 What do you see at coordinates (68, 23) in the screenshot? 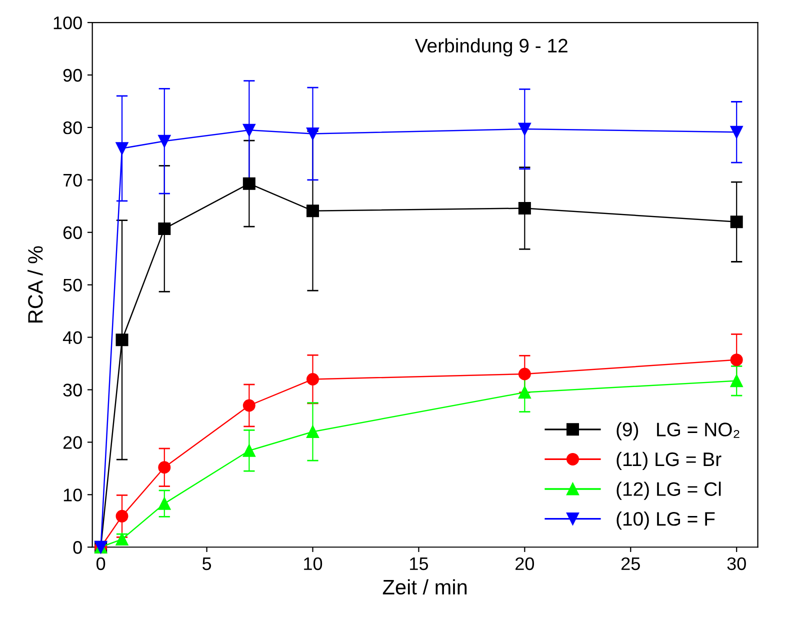
I see `y-tick-label: 100` at bounding box center [68, 23].